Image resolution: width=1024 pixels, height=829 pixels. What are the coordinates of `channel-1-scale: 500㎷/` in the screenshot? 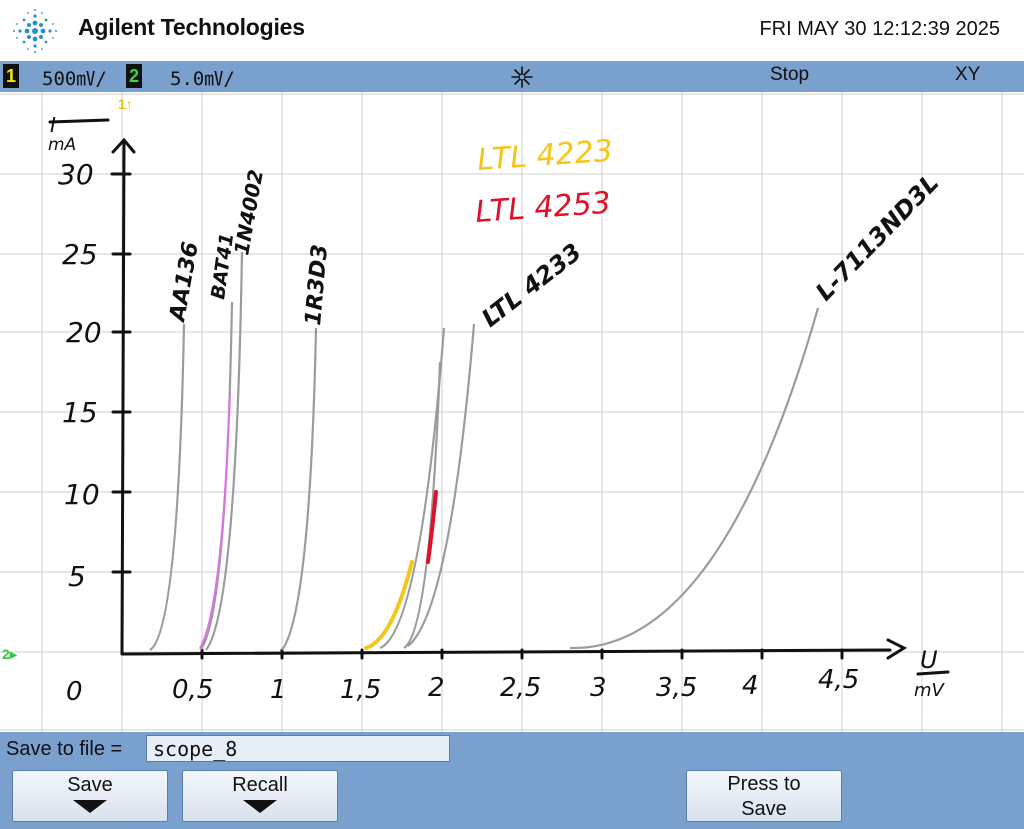 It's located at (74, 79).